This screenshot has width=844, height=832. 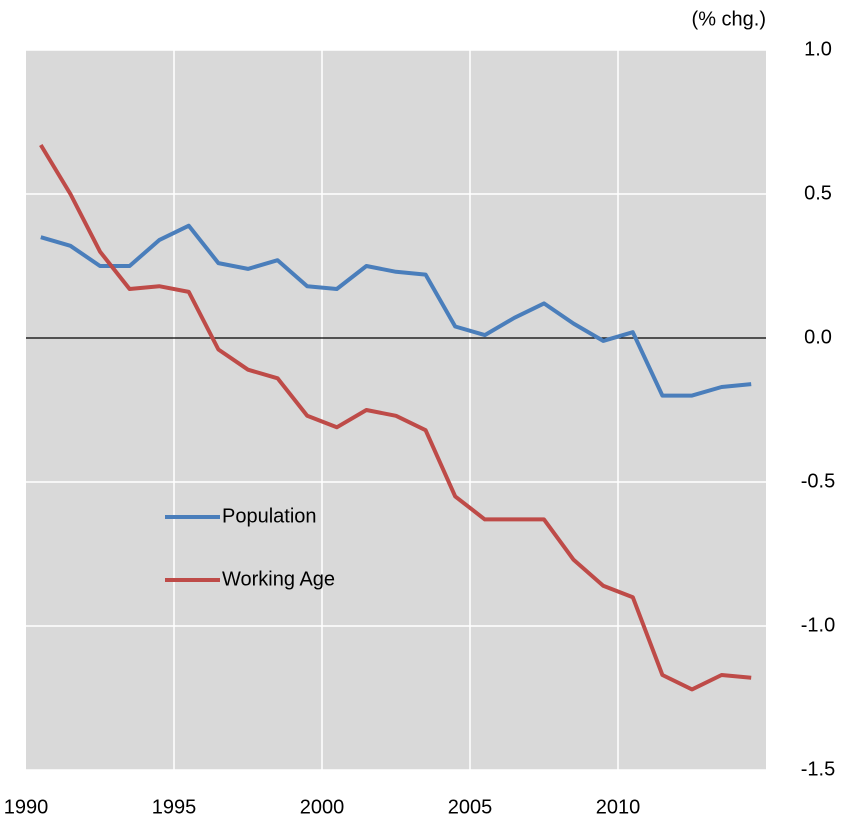 What do you see at coordinates (729, 19) in the screenshot?
I see `unit-label: (% chg.)` at bounding box center [729, 19].